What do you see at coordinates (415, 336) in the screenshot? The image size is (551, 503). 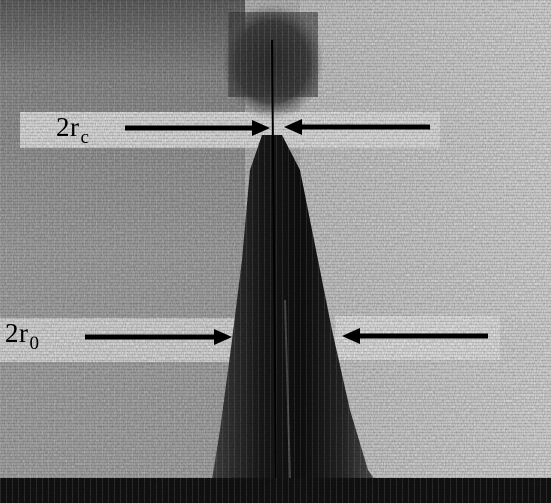 I see `arrow-r0-right` at bounding box center [415, 336].